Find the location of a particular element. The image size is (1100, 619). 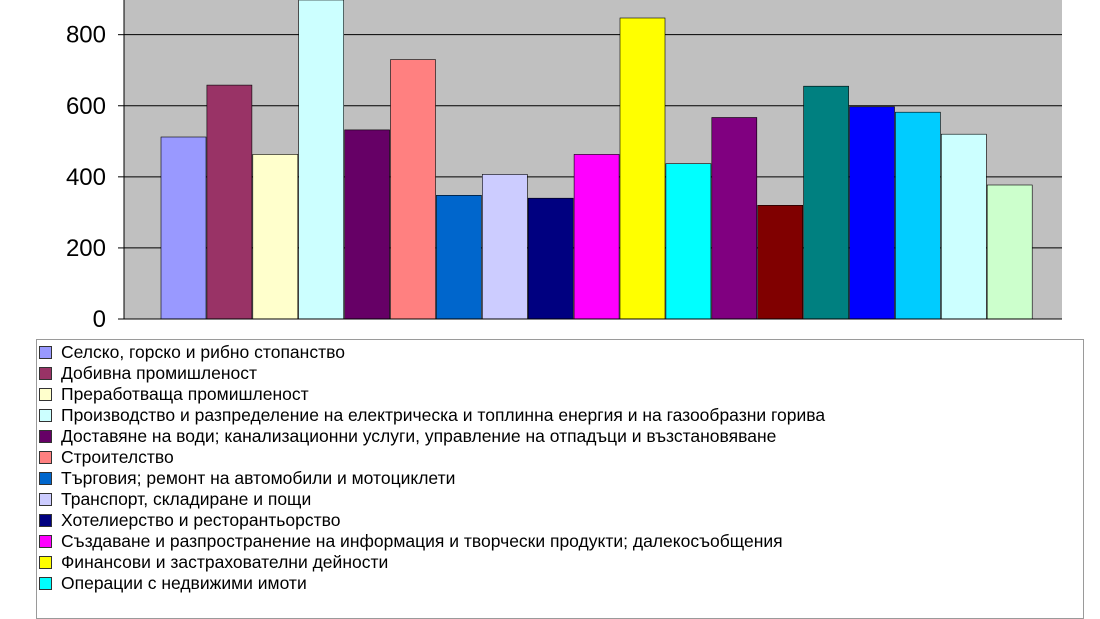

y-tick-label: 0 is located at coordinates (99, 319).